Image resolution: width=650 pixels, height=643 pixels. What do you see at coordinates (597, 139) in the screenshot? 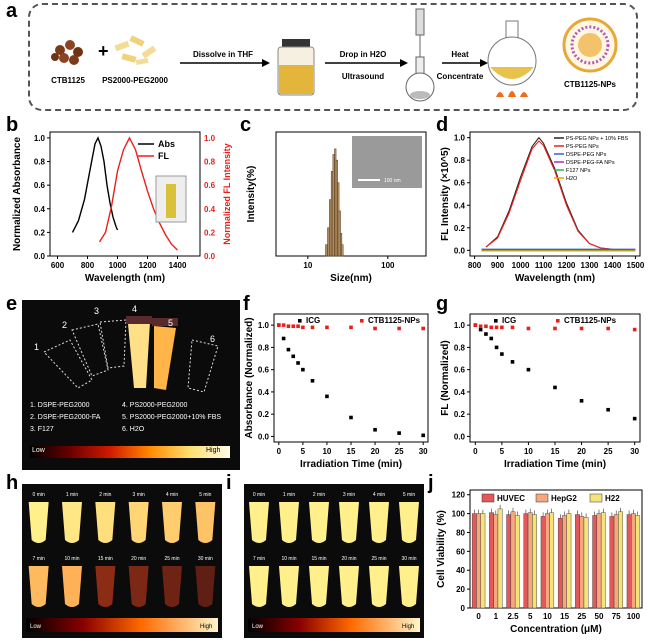
I see `legend-label: PS-PEG NPs + 10% FBS` at bounding box center [597, 139].